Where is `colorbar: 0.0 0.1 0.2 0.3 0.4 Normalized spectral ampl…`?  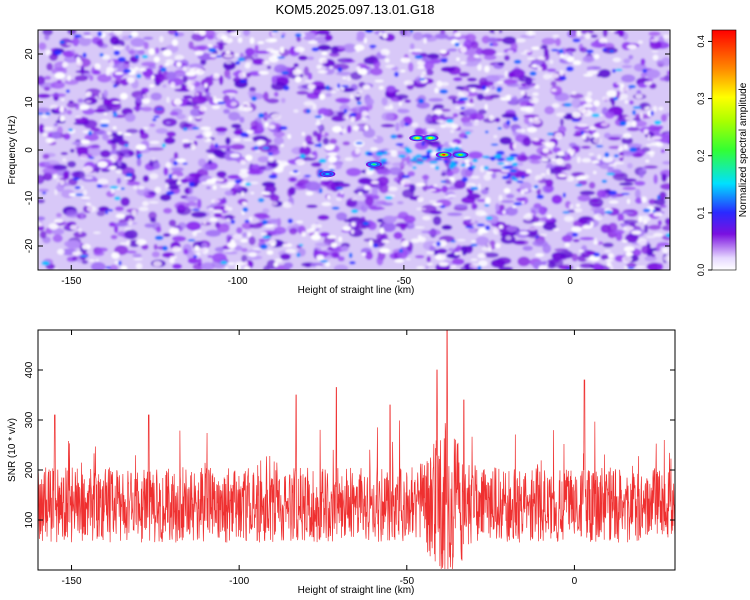 colorbar: 0.0 0.1 0.2 0.3 0.4 Normalized spectral ampl… is located at coordinates (722, 152).